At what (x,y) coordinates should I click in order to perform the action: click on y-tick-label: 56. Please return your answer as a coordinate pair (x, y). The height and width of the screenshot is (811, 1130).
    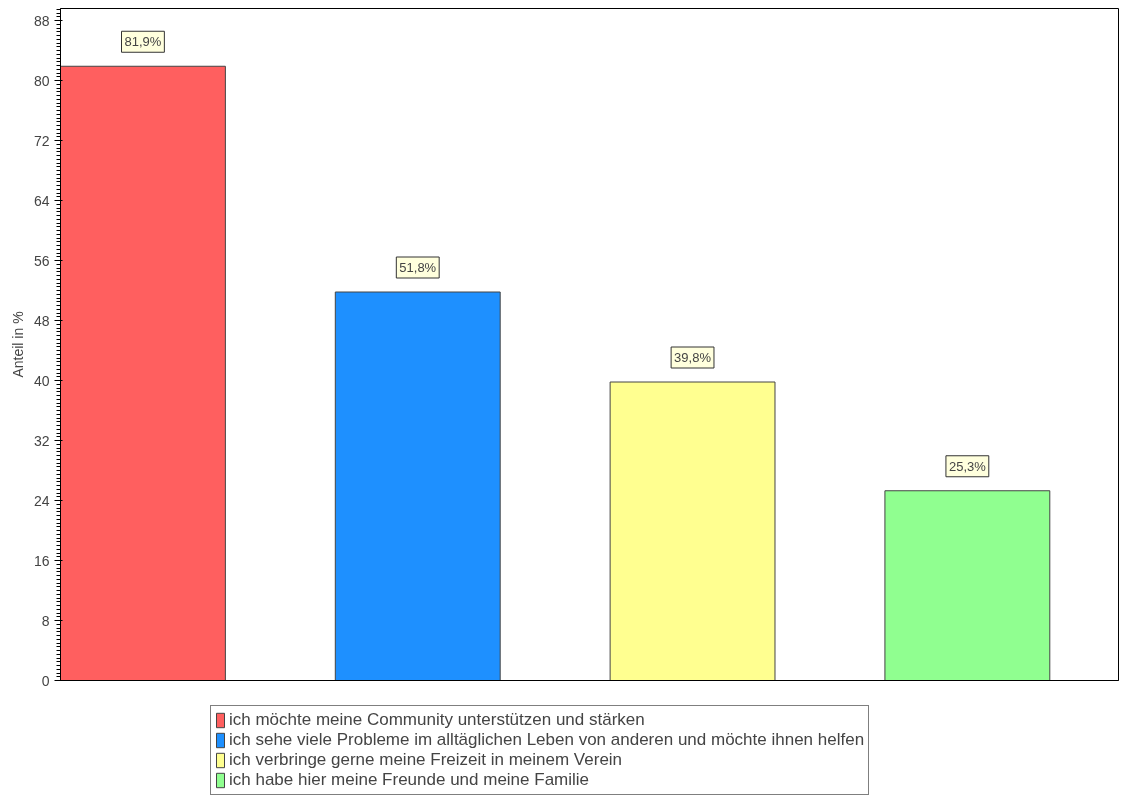
    Looking at the image, I should click on (41, 260).